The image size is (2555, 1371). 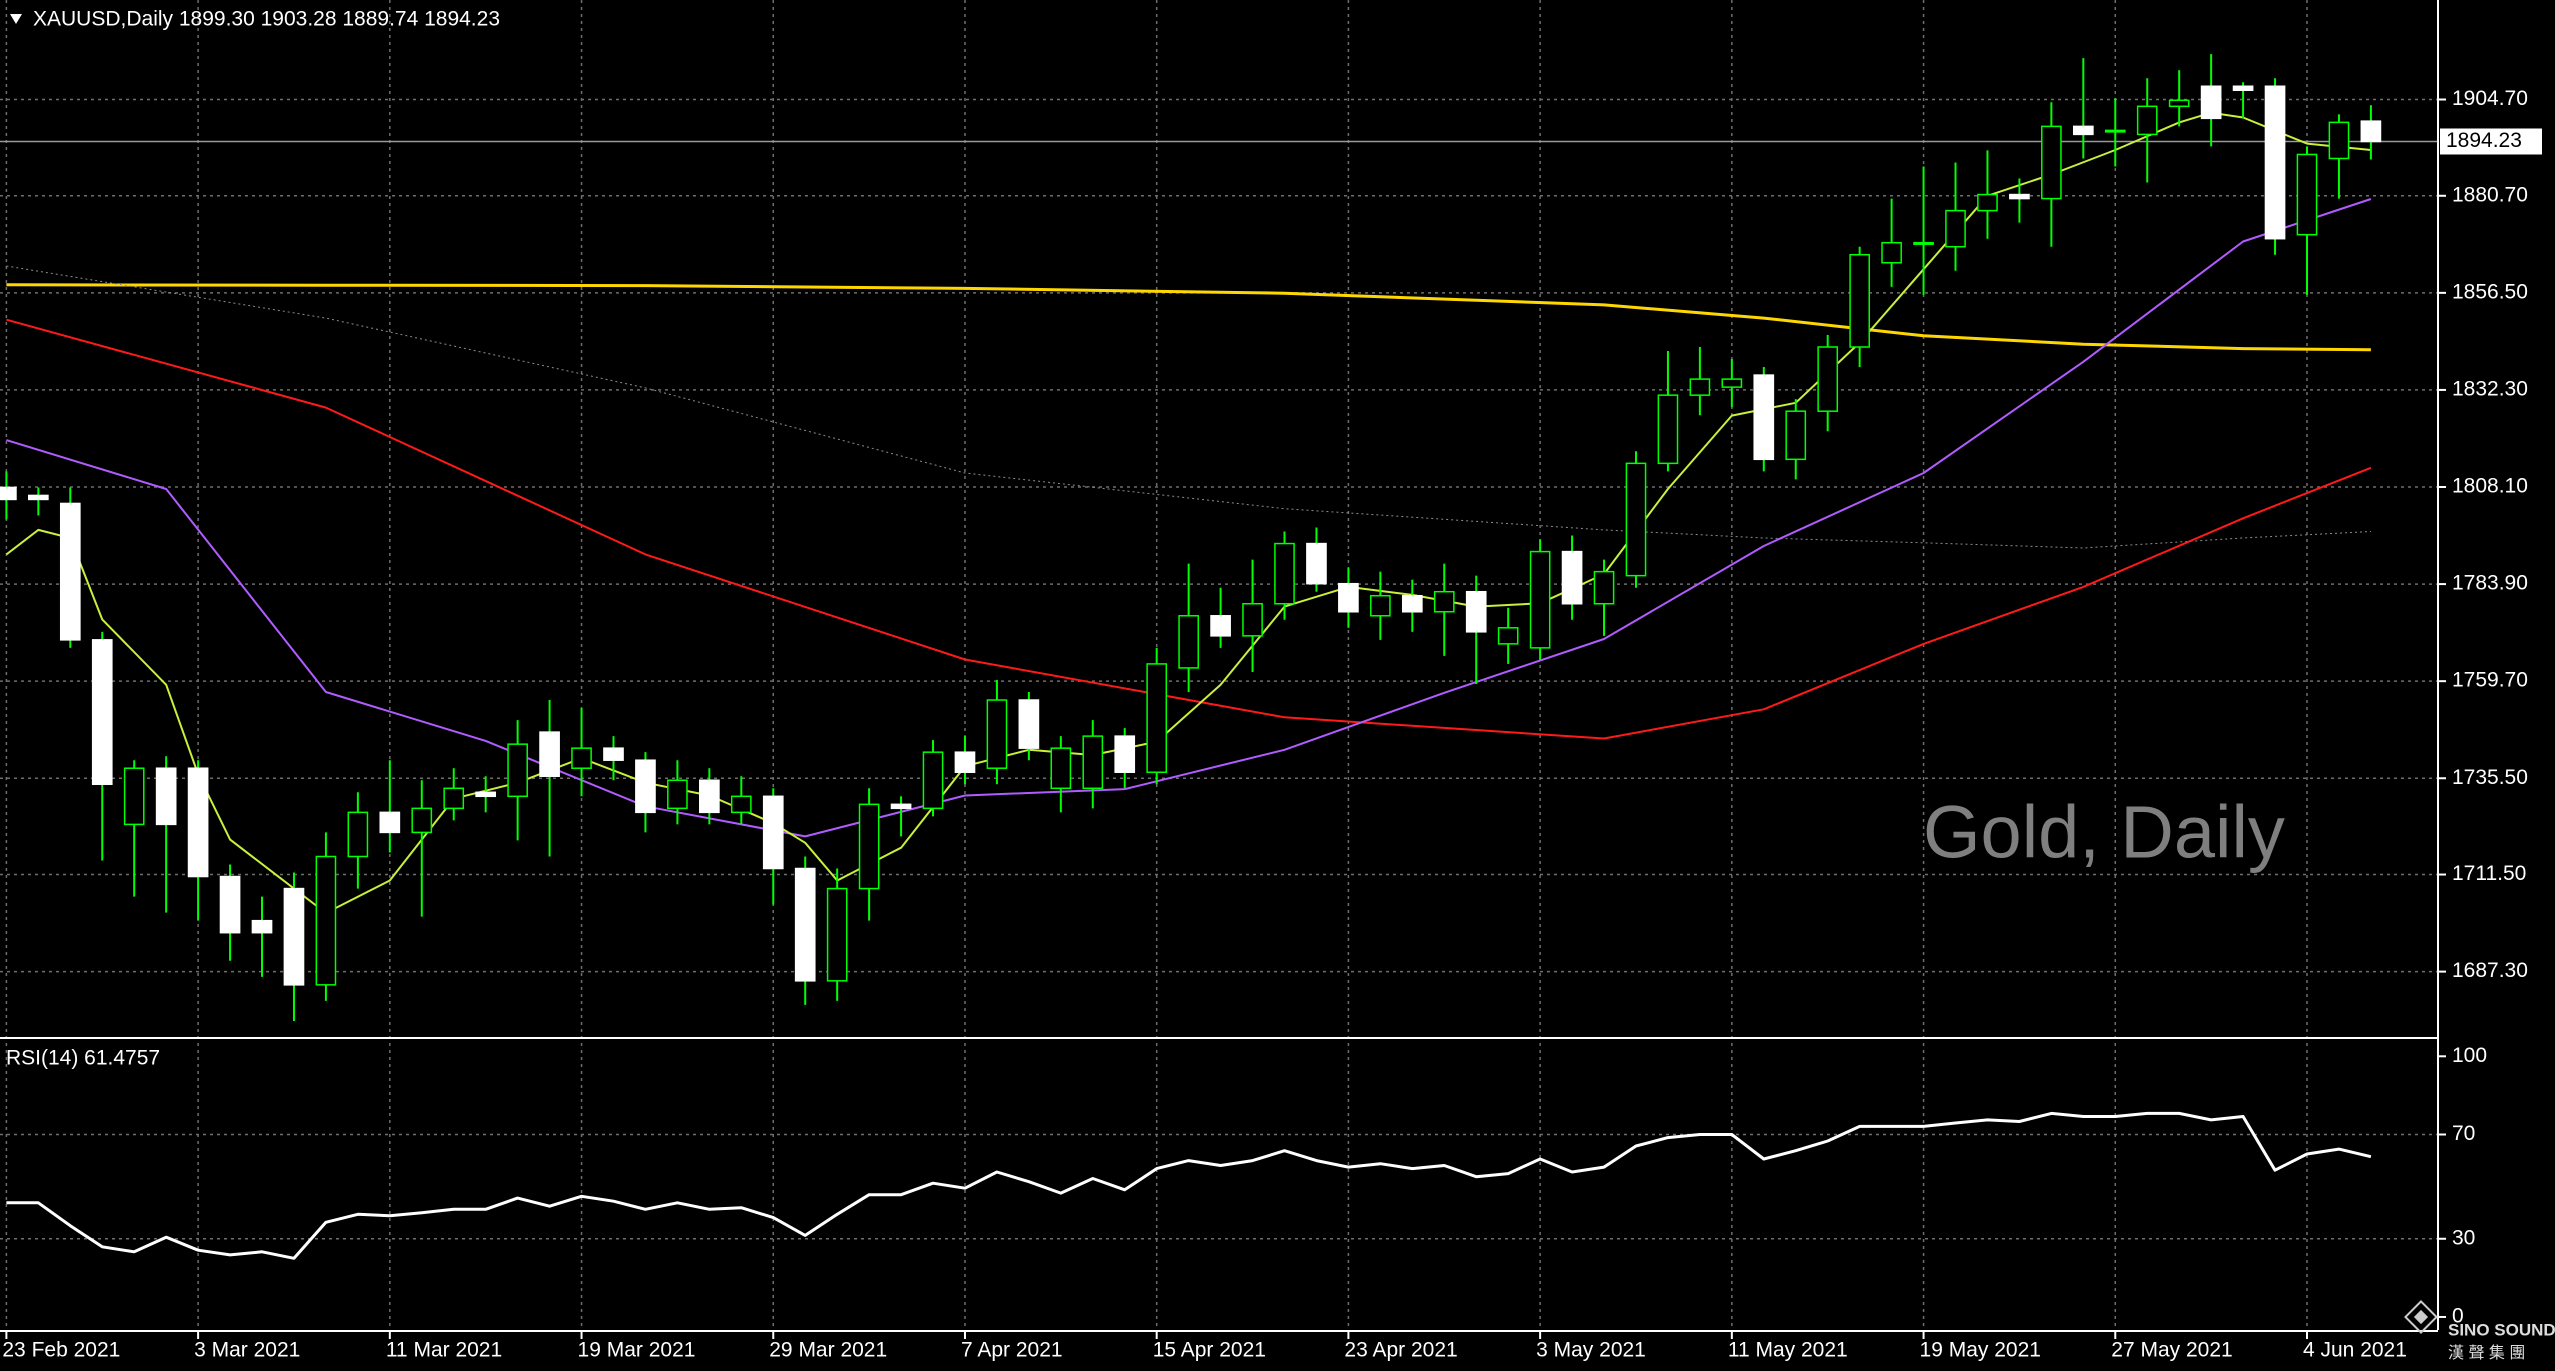 What do you see at coordinates (828, 1350) in the screenshot?
I see `x-tick-label: 29 Mar 2021` at bounding box center [828, 1350].